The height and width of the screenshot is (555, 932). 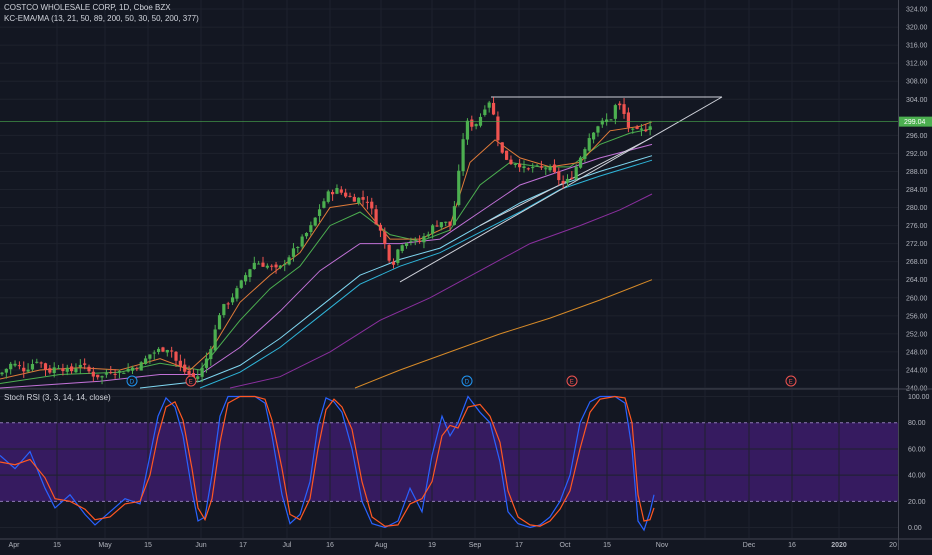 What do you see at coordinates (87, 7) in the screenshot?
I see `chart-title: COSTCO WHOLESALE CORP, 1D, Cboe BZX` at bounding box center [87, 7].